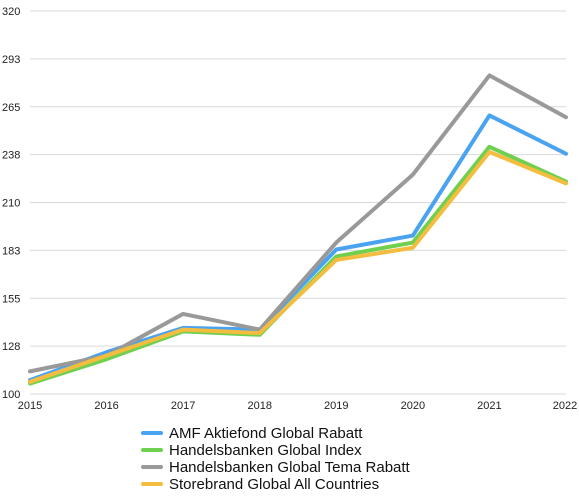  What do you see at coordinates (30, 406) in the screenshot?
I see `x-tick-label: 2015` at bounding box center [30, 406].